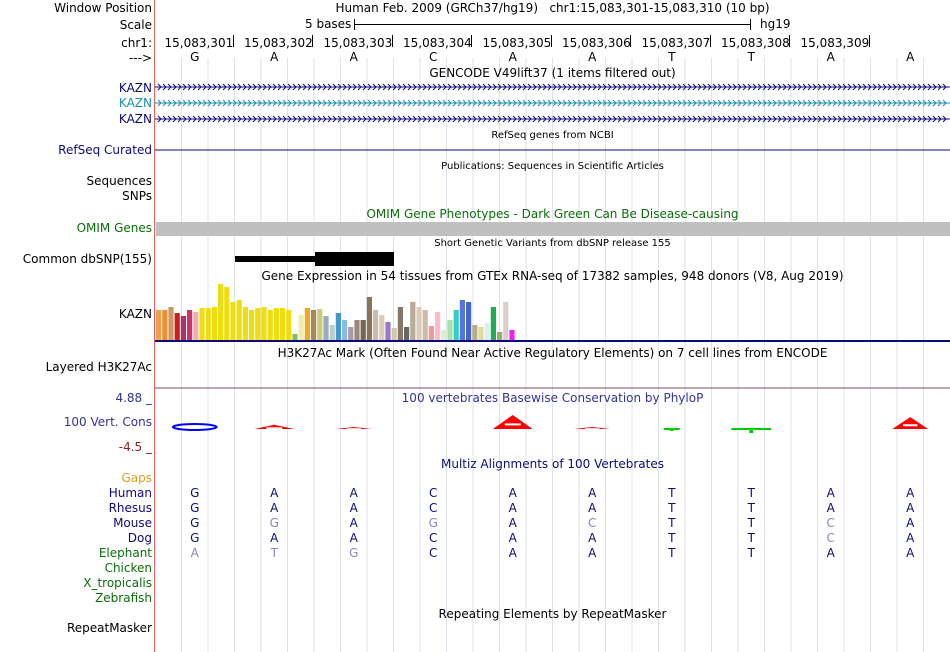  What do you see at coordinates (433, 57) in the screenshot?
I see `reference-base: C` at bounding box center [433, 57].